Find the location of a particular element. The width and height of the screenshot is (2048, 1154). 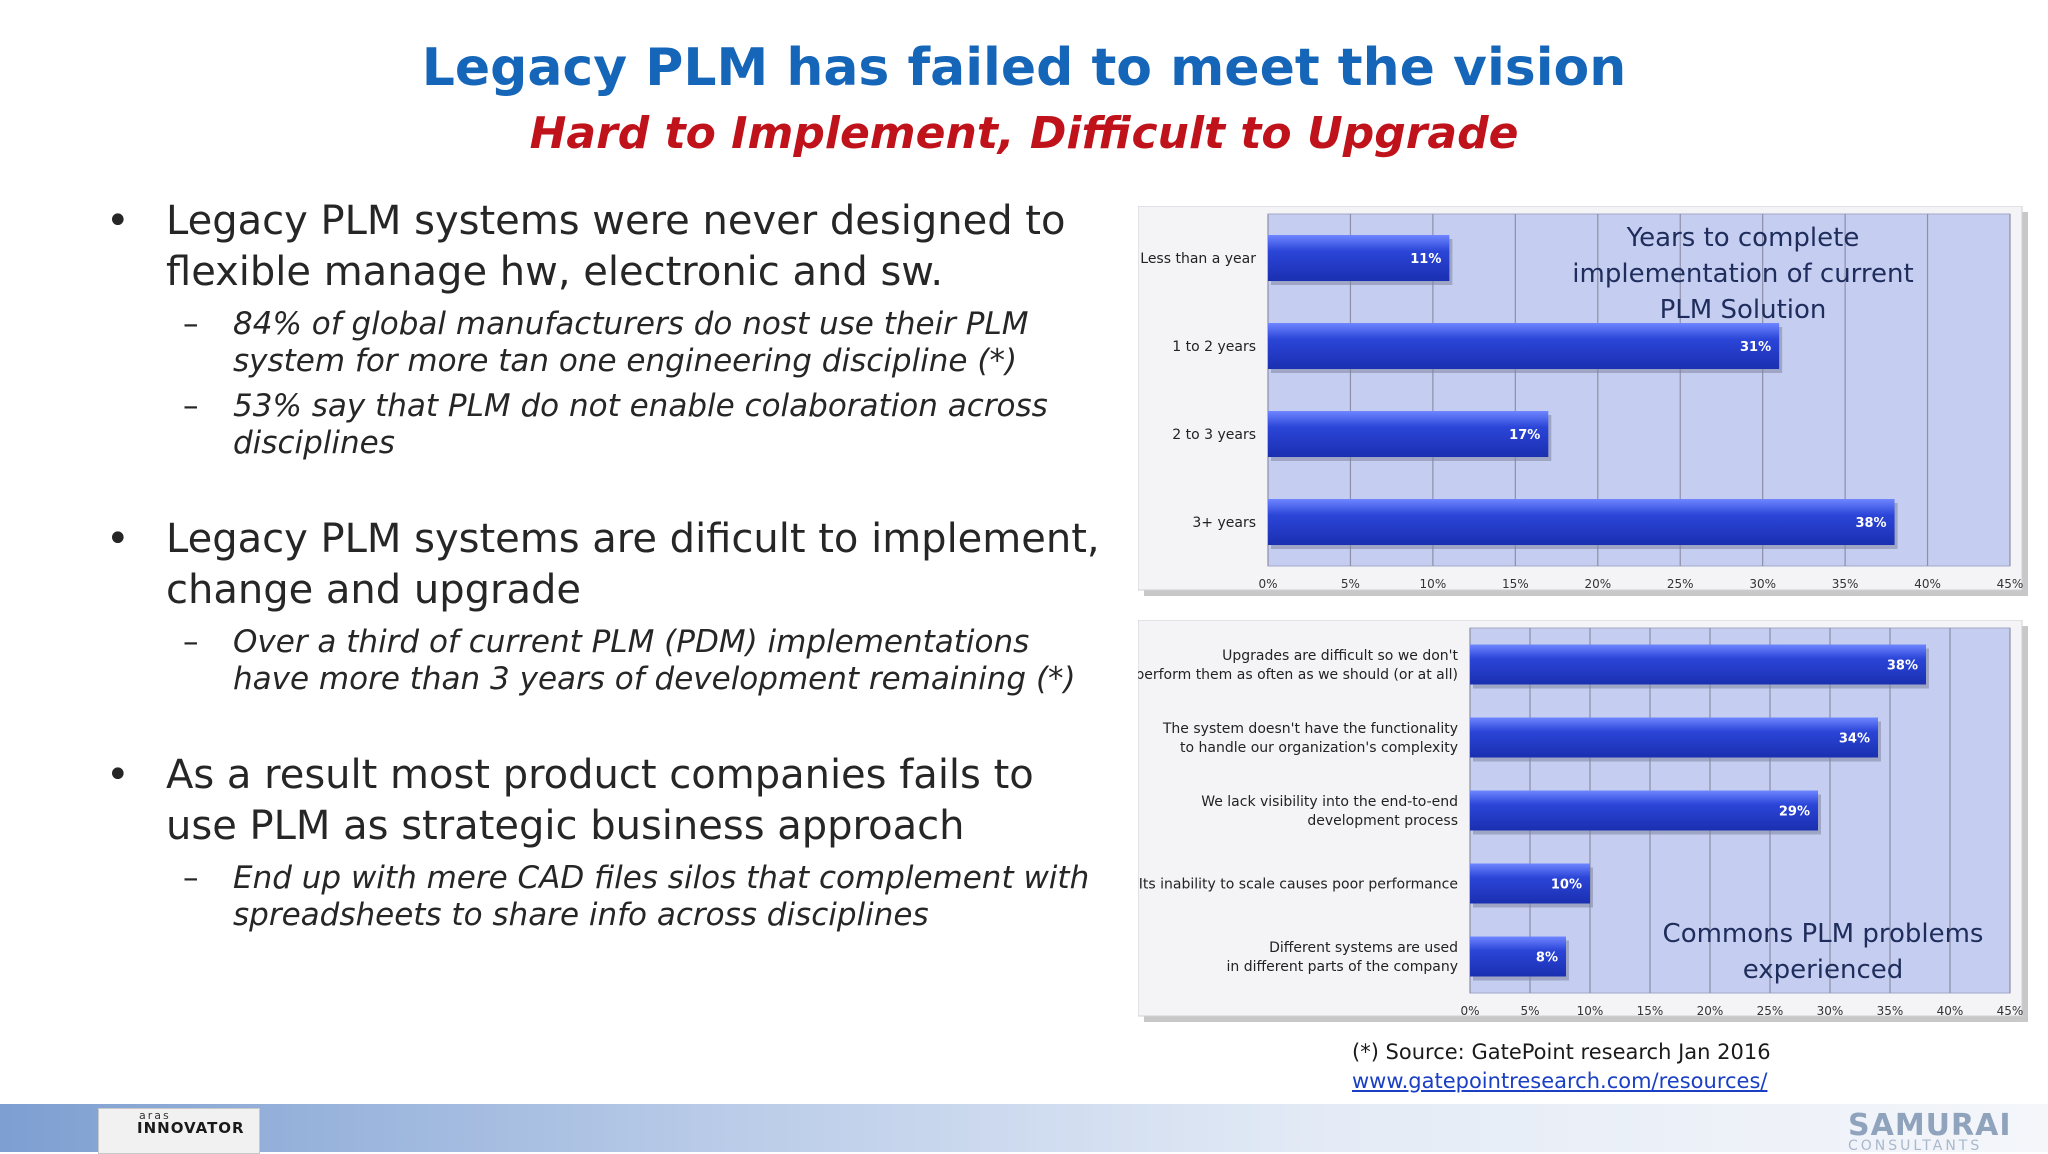

chart1-category-label-1: 1 to 2 years is located at coordinates (1214, 347).